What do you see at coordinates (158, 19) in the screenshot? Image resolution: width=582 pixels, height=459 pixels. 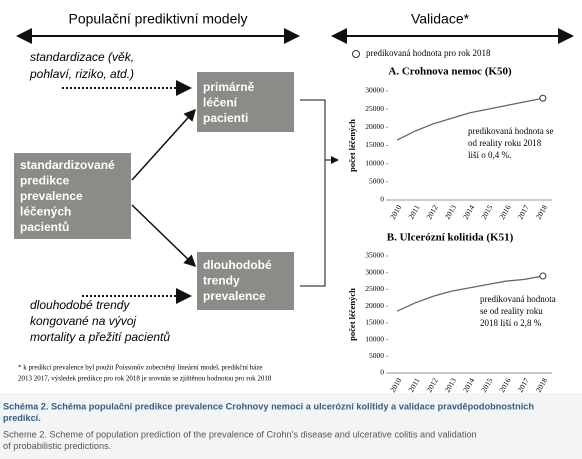 I see `header: Populační prediktivní modely` at bounding box center [158, 19].